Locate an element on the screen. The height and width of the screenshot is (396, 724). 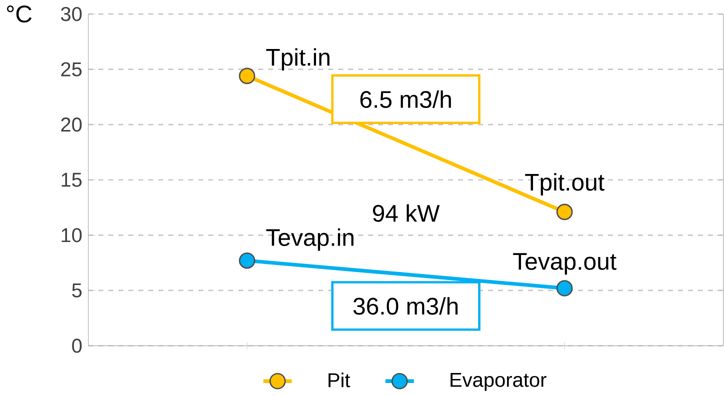
y-tick-label: 30 is located at coordinates (71, 13).